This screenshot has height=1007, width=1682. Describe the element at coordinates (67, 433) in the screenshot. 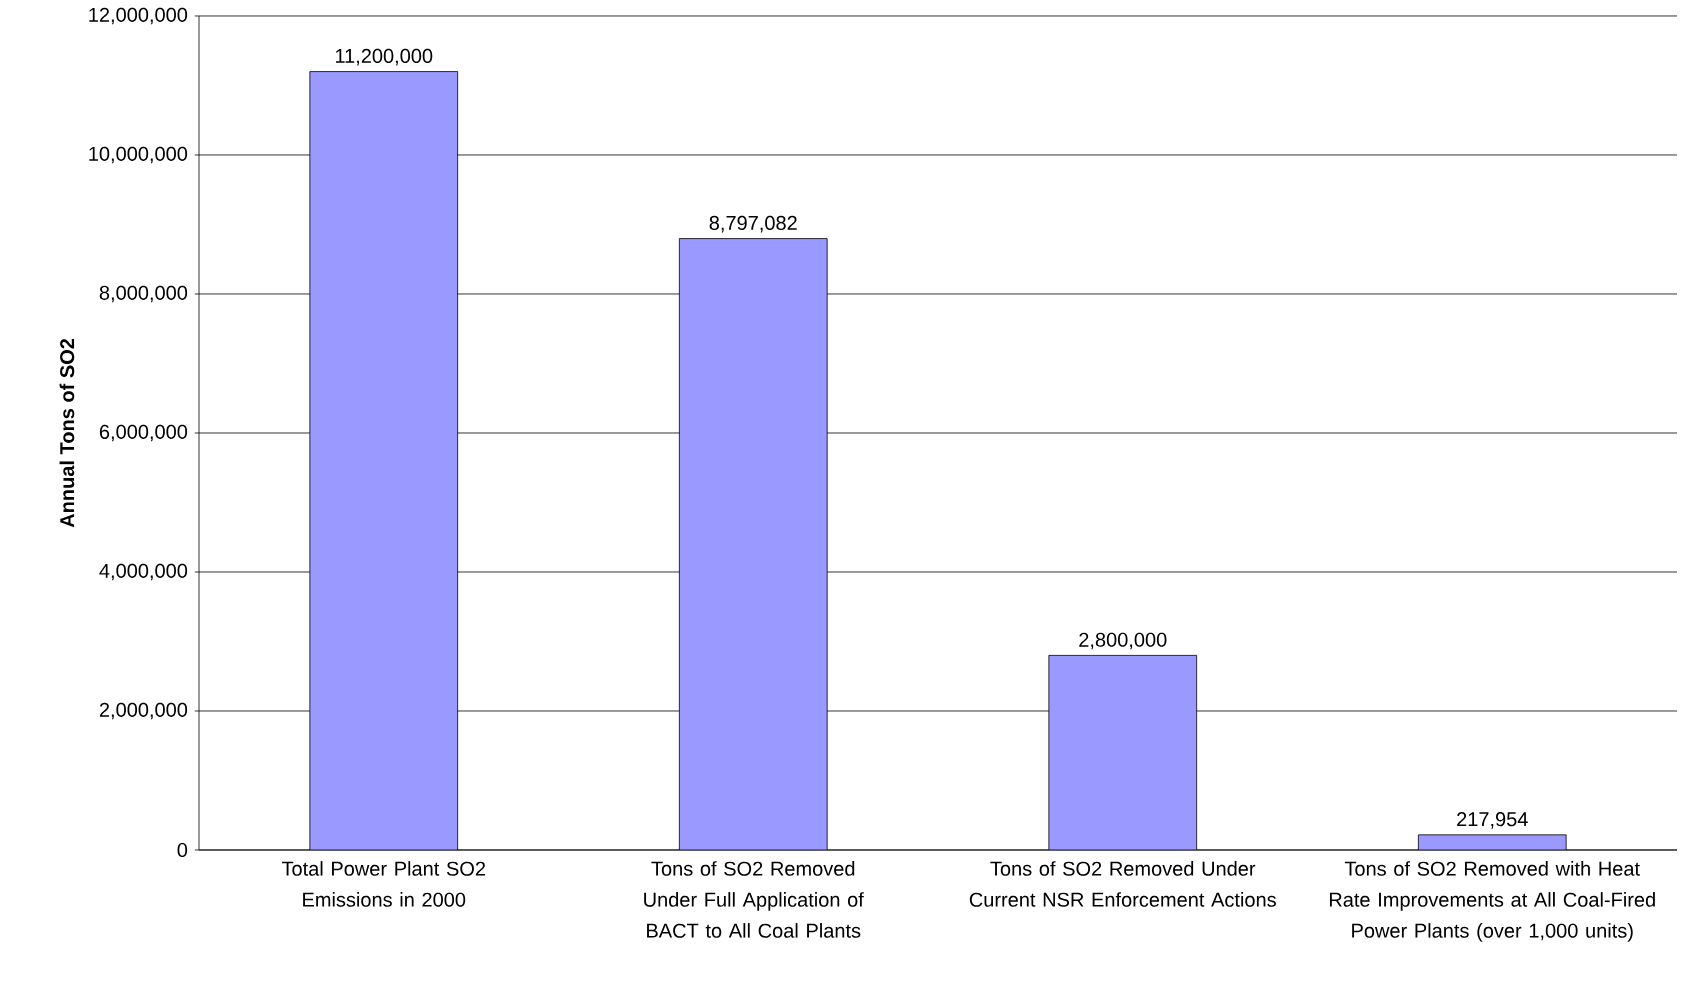

I see `y-axis-title: Annual Tons of SO2` at that location.